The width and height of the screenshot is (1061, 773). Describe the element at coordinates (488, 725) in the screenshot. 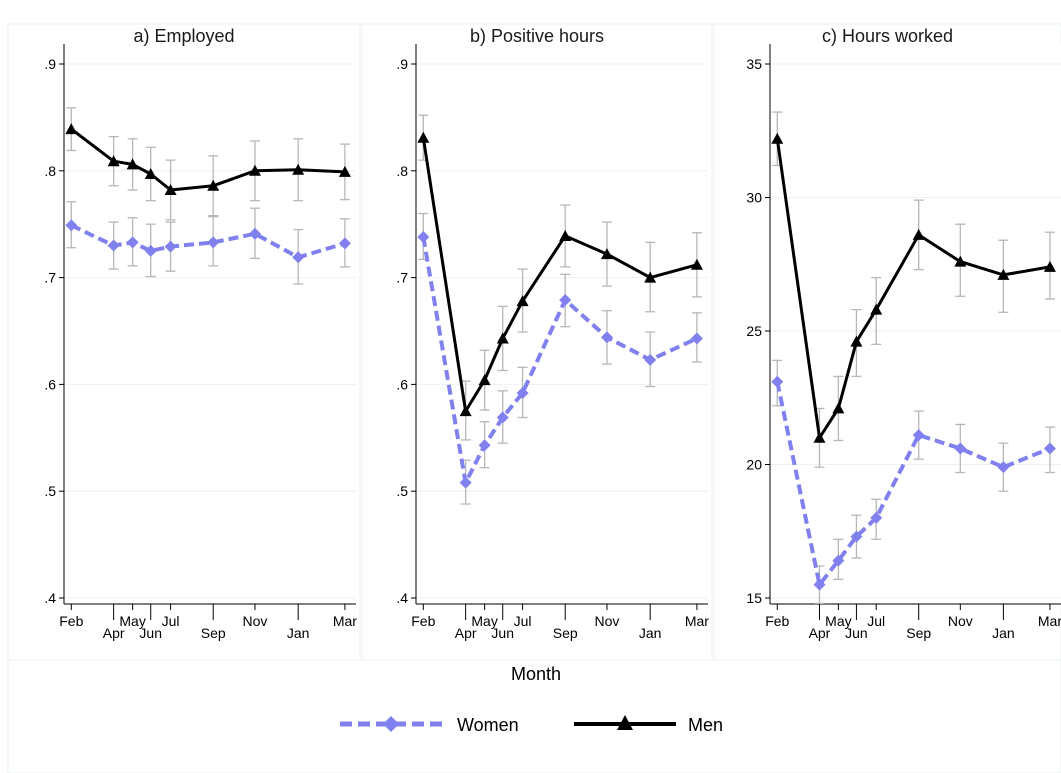

I see `legend-label: Women` at that location.